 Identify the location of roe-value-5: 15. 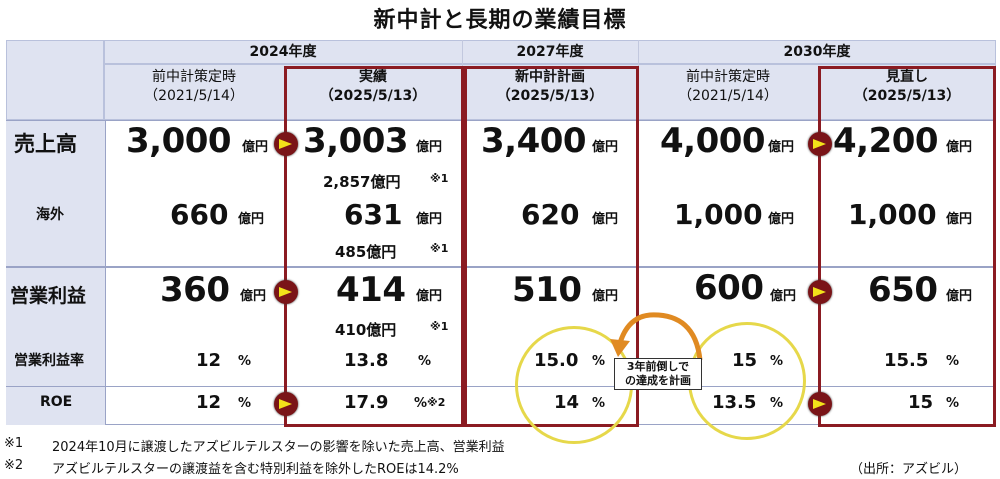
(921, 402).